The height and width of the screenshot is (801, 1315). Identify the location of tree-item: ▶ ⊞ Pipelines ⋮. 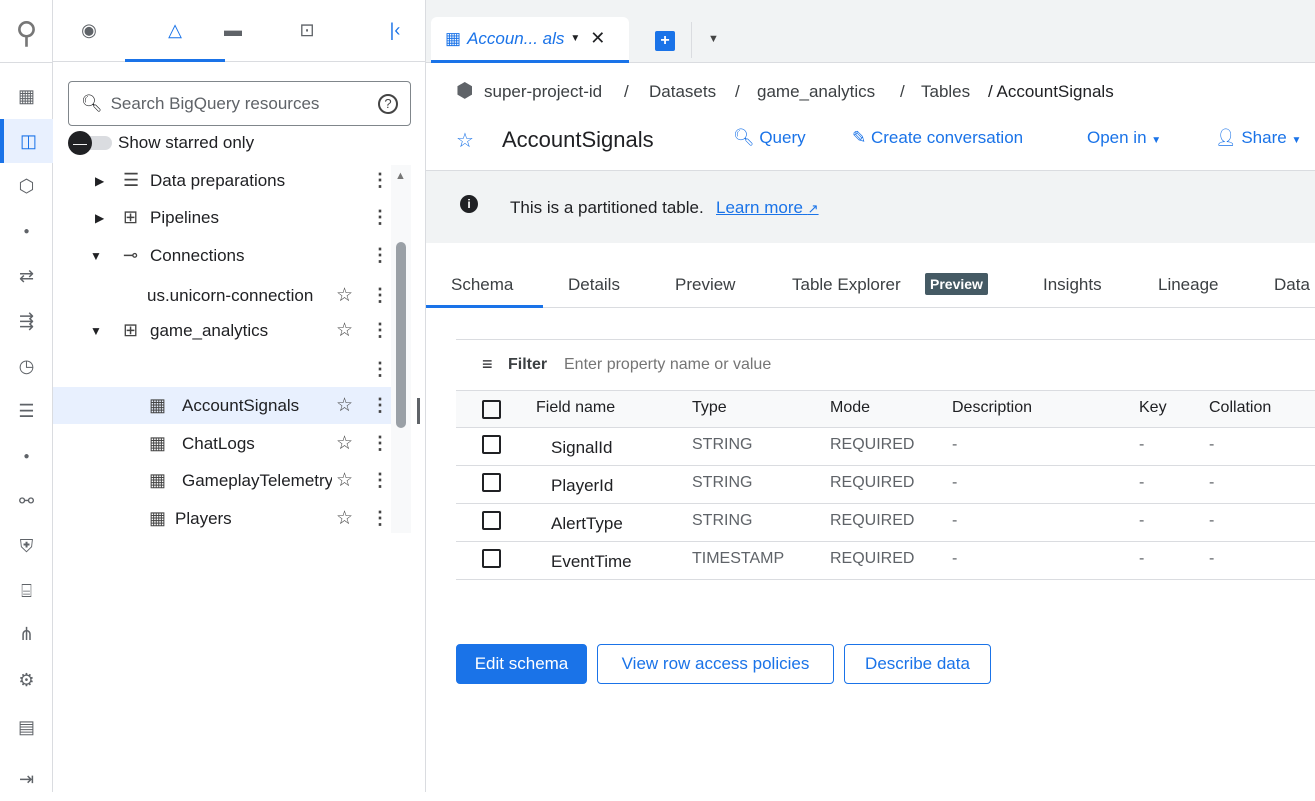
(242, 217).